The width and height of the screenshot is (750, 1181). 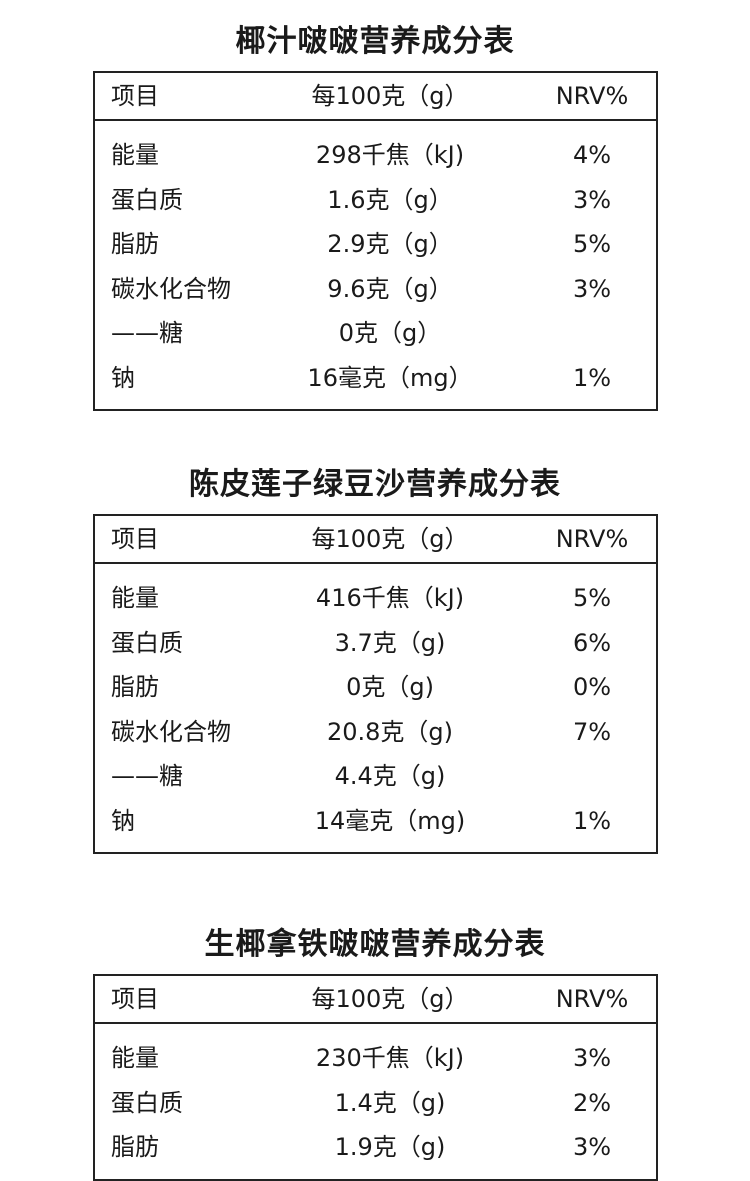 I want to click on table-row: 蛋白质 1.6克（g） 3%, so click(x=375, y=200).